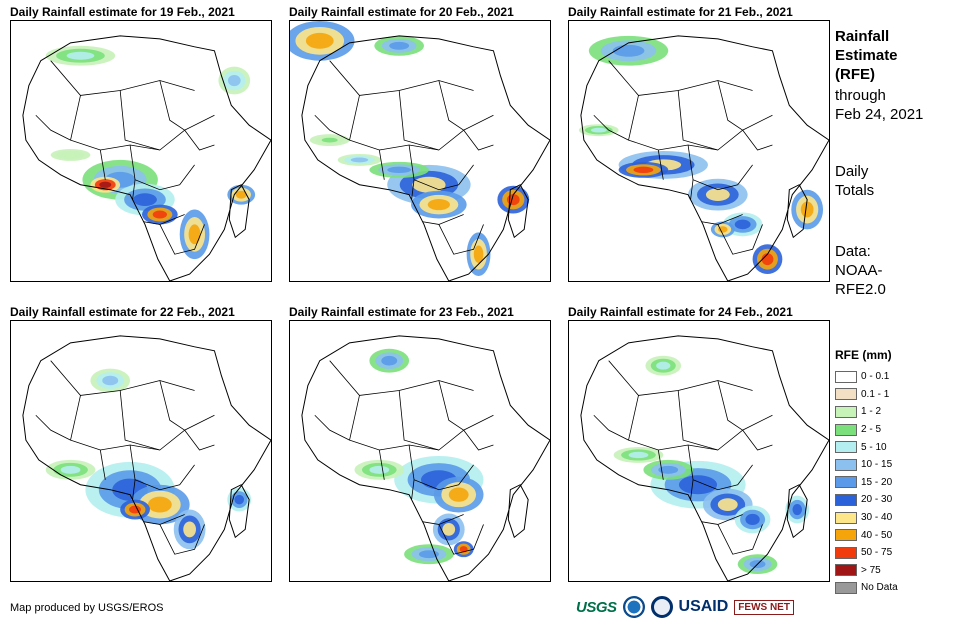 This screenshot has width=967, height=626. What do you see at coordinates (871, 570) in the screenshot?
I see `legend-label: > 75` at bounding box center [871, 570].